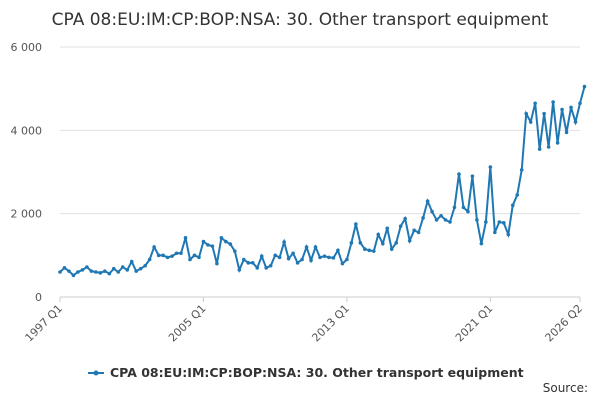  I want to click on x-tick-label: 1997 Q1, so click(44, 323).